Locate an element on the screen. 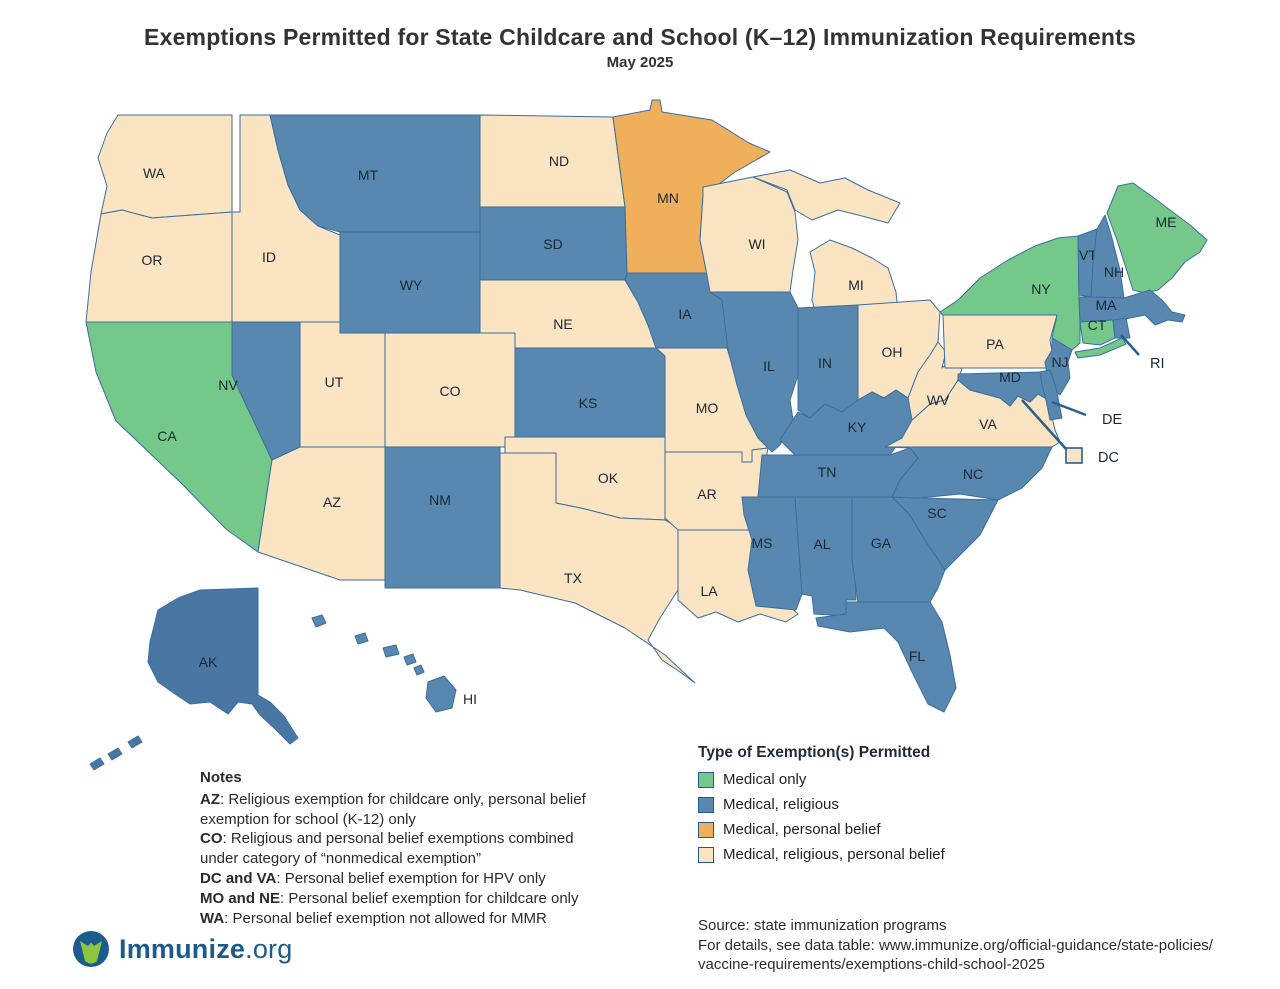 Image resolution: width=1280 pixels, height=989 pixels. state-label-AR: AR is located at coordinates (706, 494).